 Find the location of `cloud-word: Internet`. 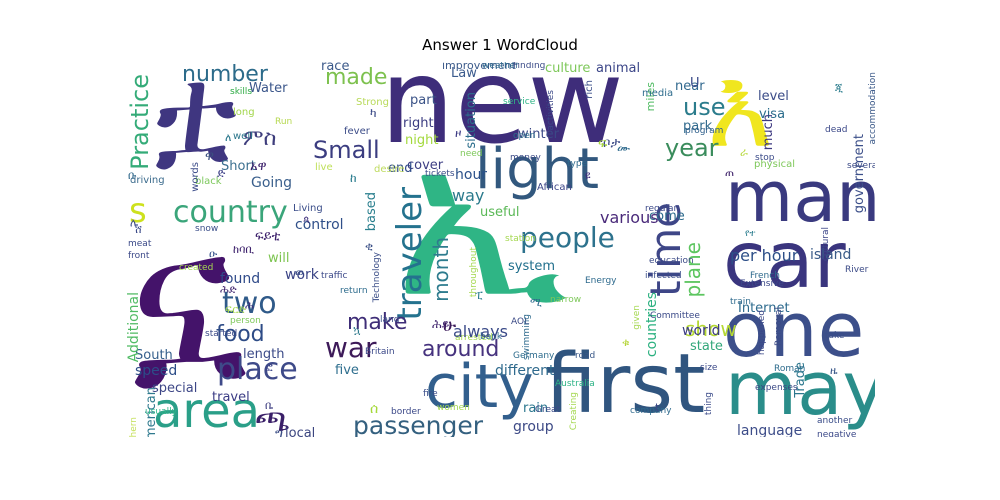

cloud-word: Internet is located at coordinates (764, 308).